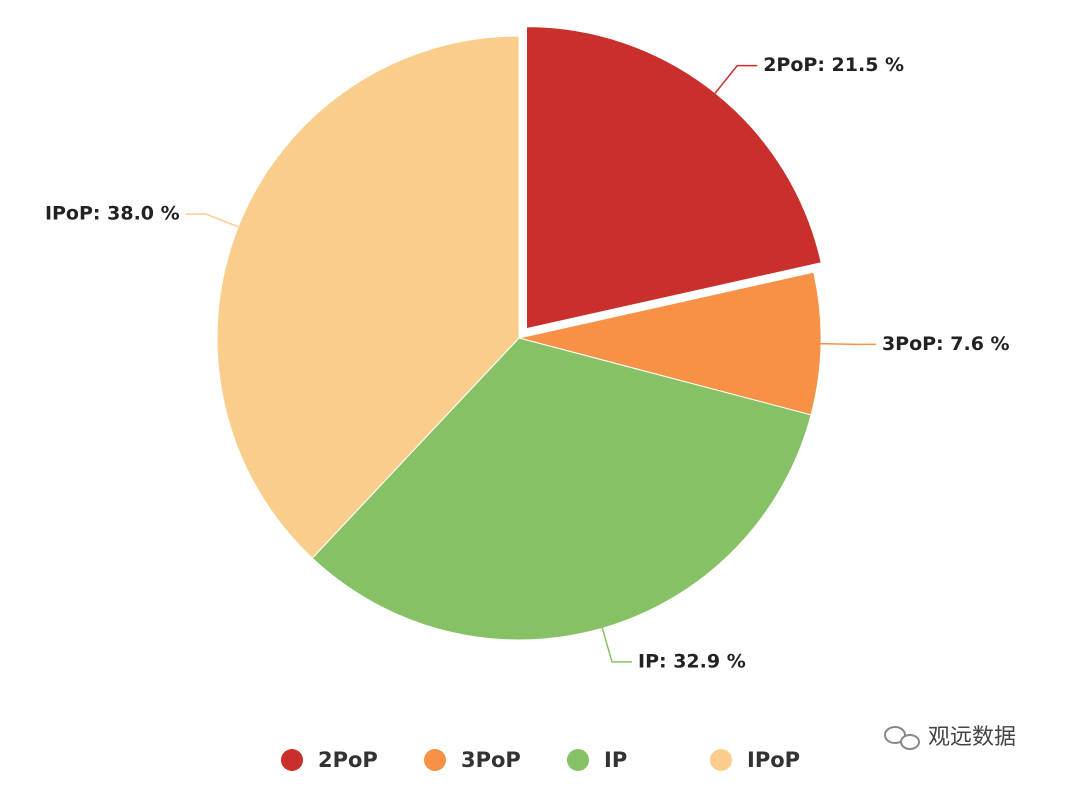  What do you see at coordinates (348, 760) in the screenshot?
I see `legend-label: 2PoP` at bounding box center [348, 760].